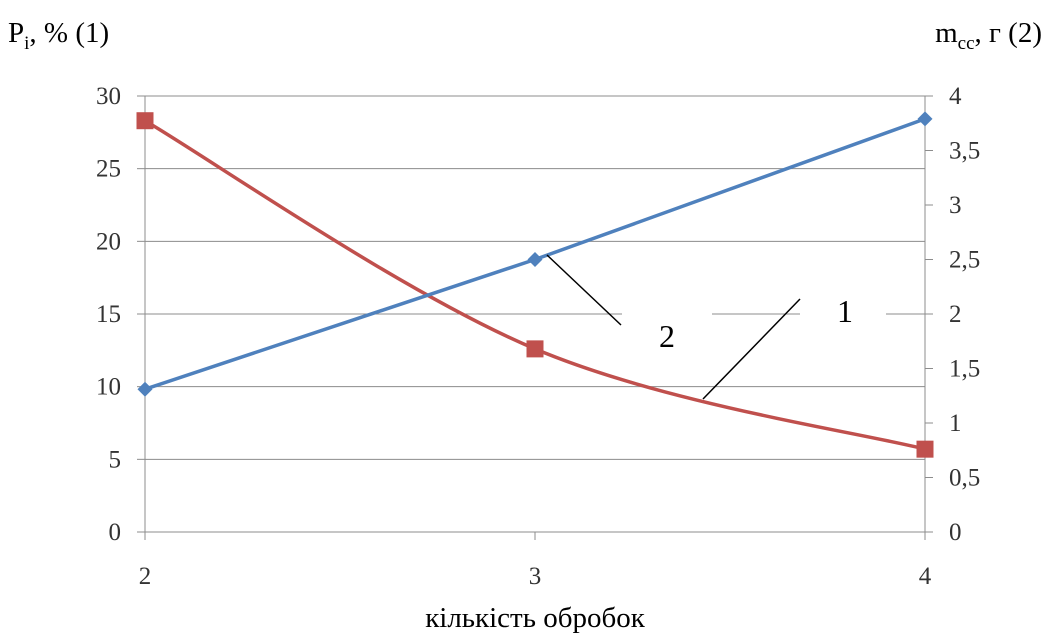  I want to click on callout-1-leader, so click(751, 349).